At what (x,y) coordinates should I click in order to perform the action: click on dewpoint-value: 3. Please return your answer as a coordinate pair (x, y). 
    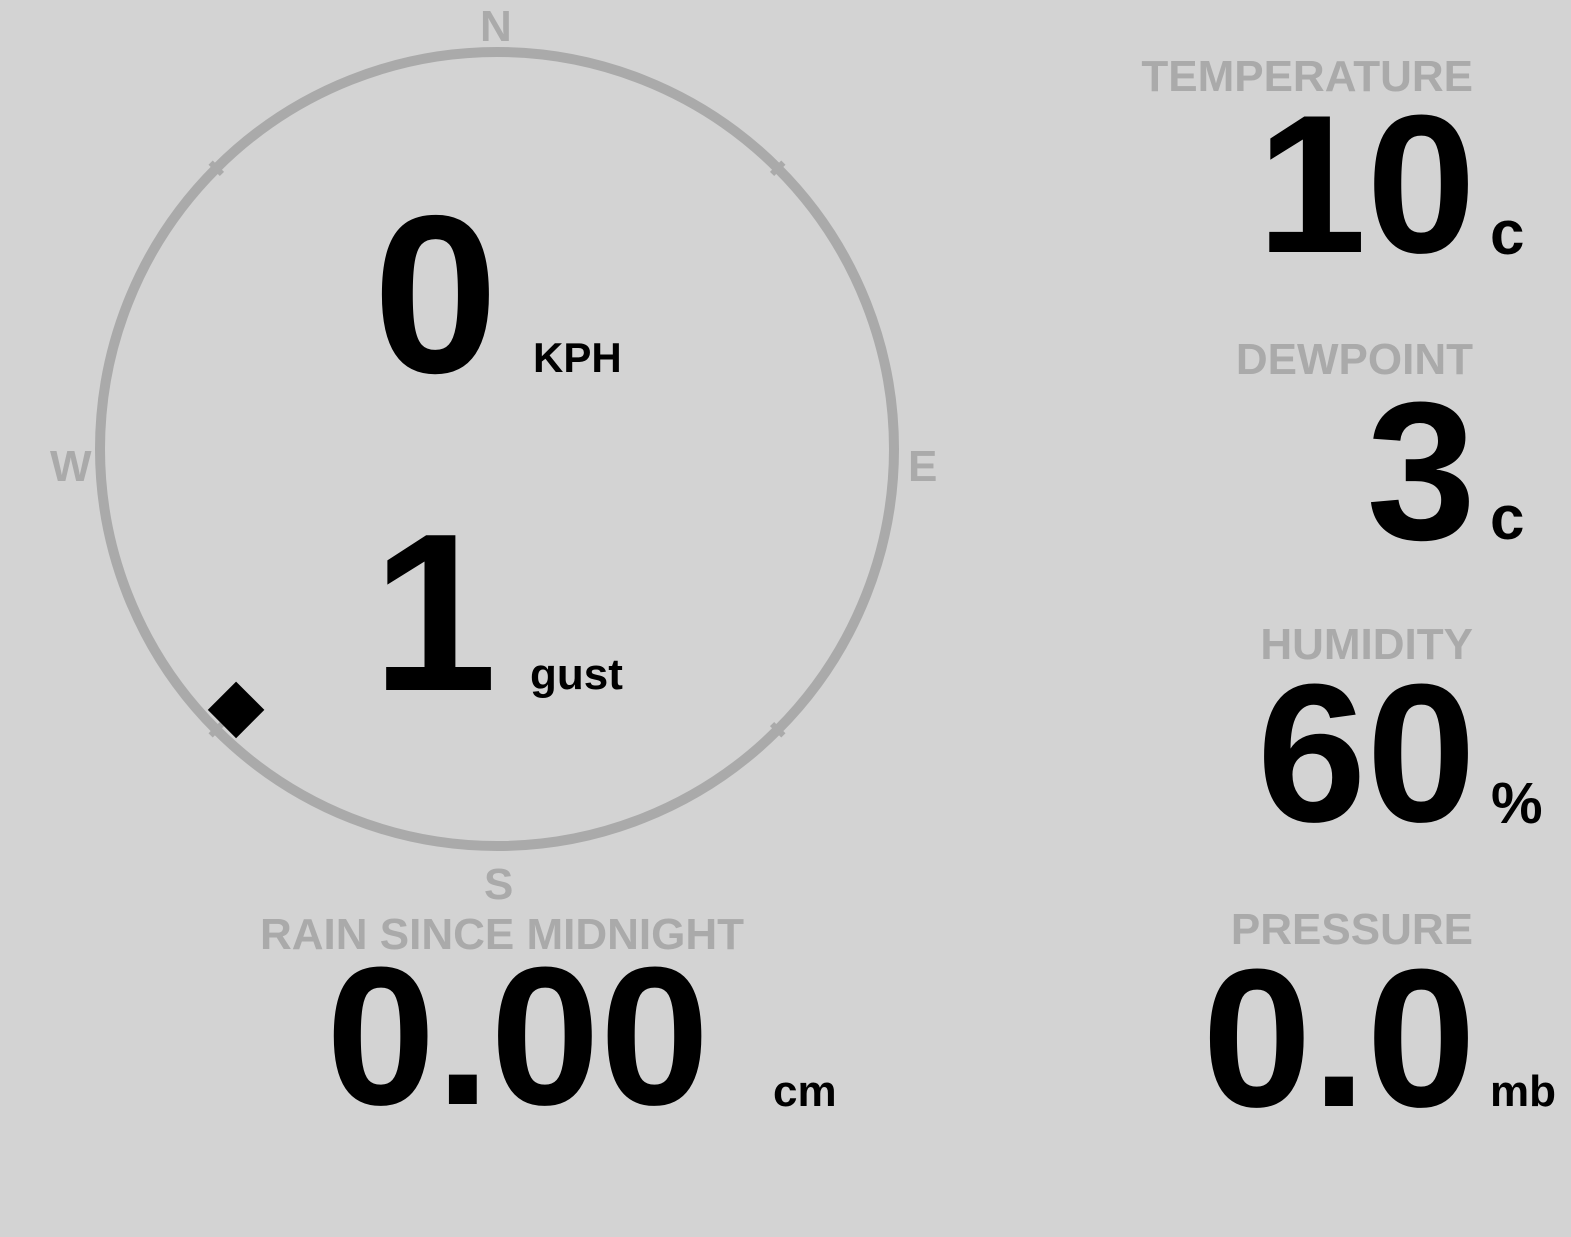
    Looking at the image, I should click on (1421, 471).